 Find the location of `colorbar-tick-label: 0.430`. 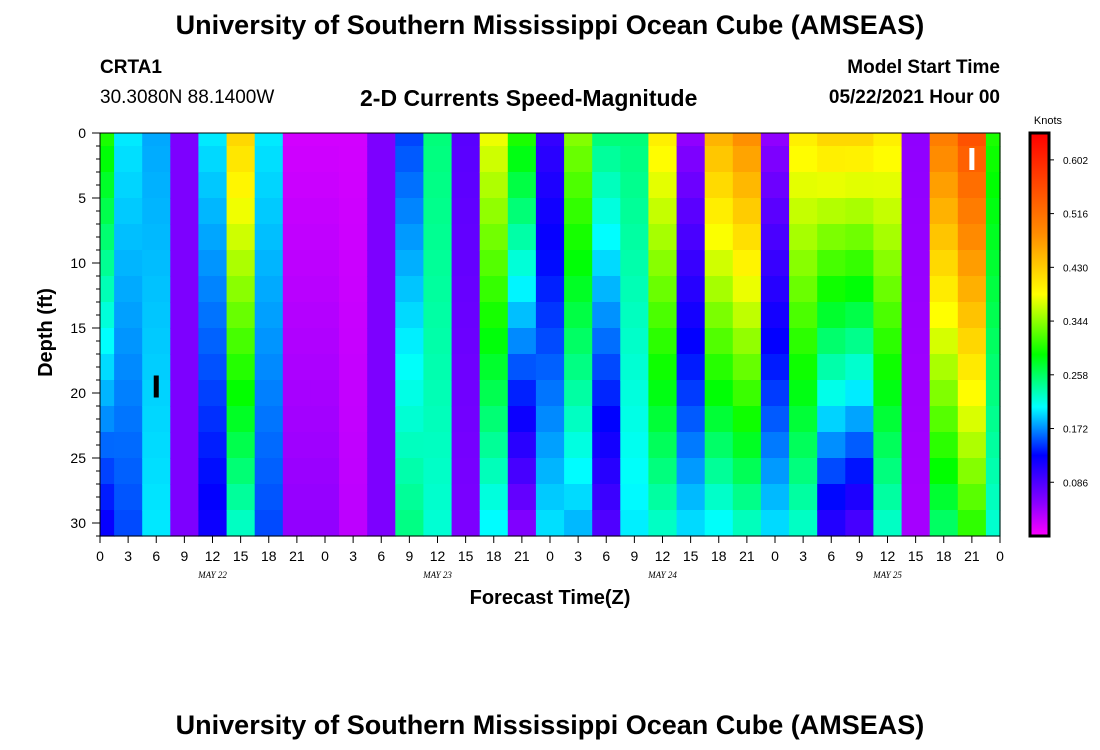

colorbar-tick-label: 0.430 is located at coordinates (1075, 268).